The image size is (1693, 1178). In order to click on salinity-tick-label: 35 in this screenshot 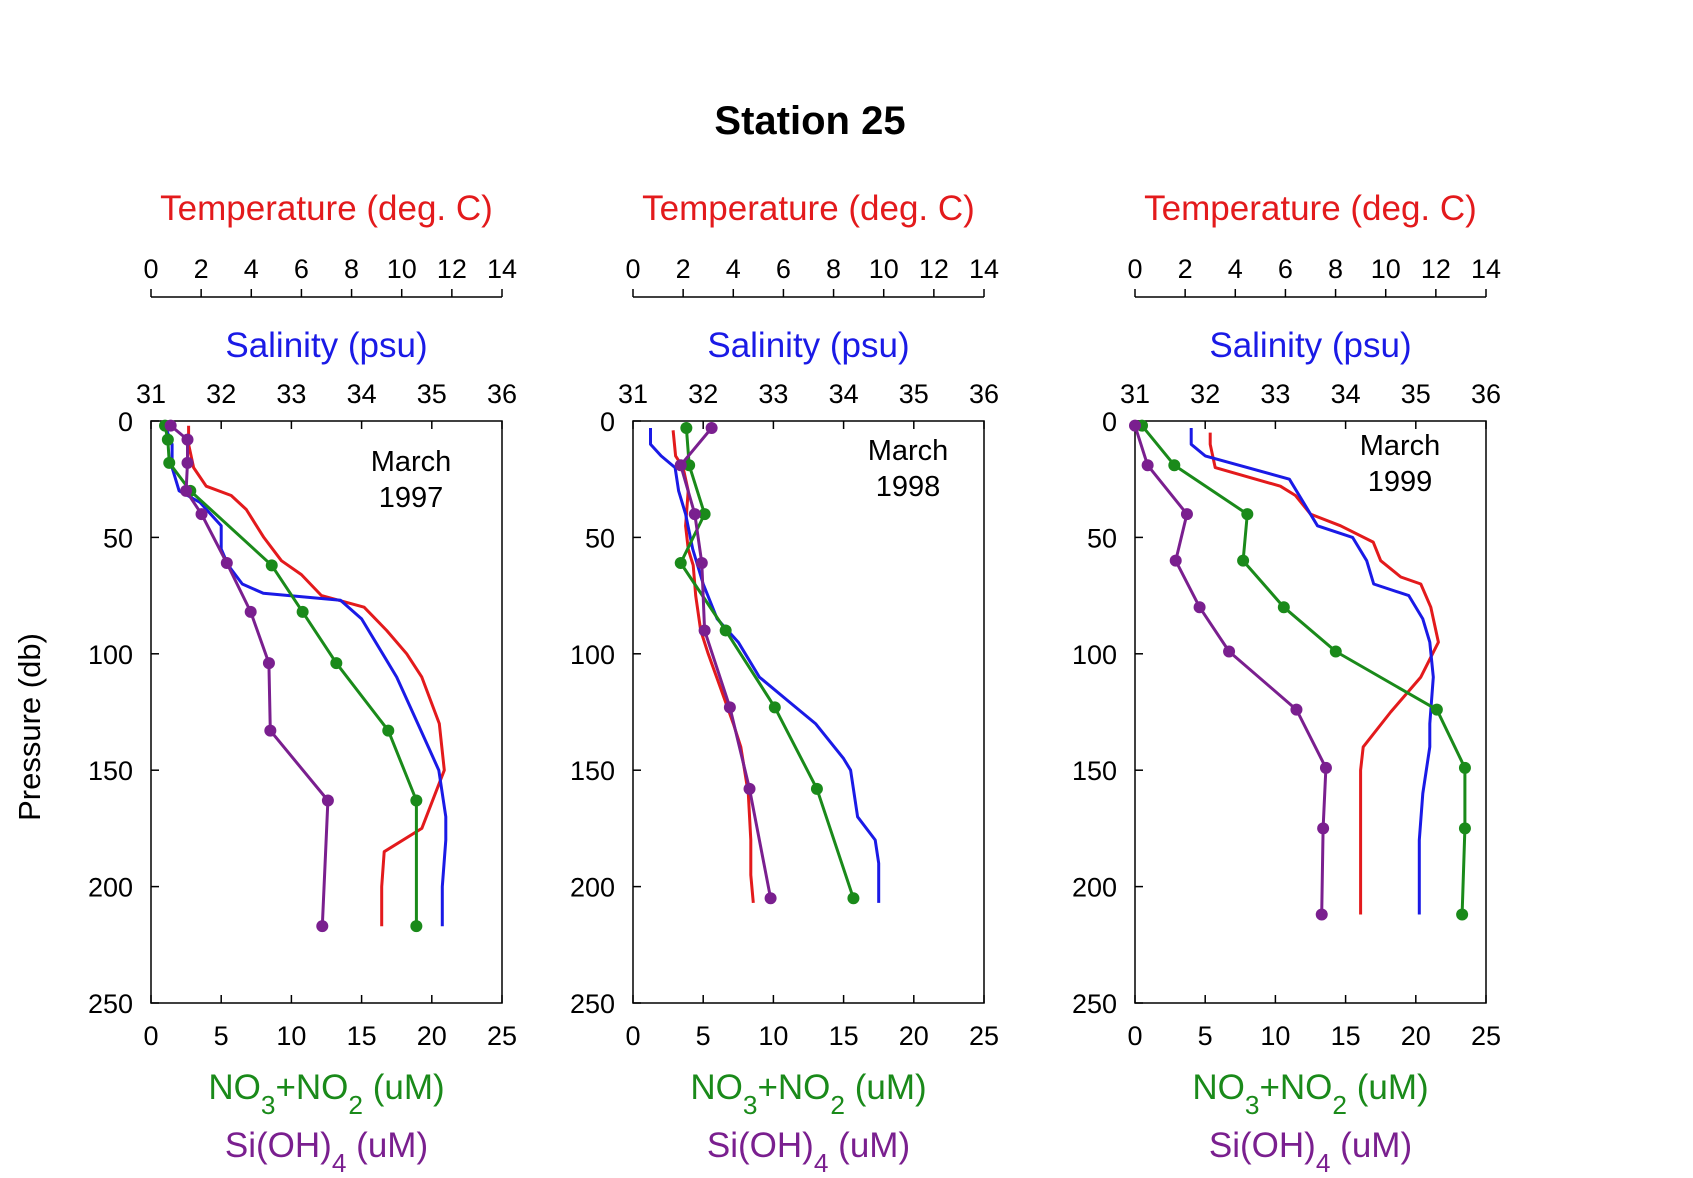, I will do `click(1416, 394)`.